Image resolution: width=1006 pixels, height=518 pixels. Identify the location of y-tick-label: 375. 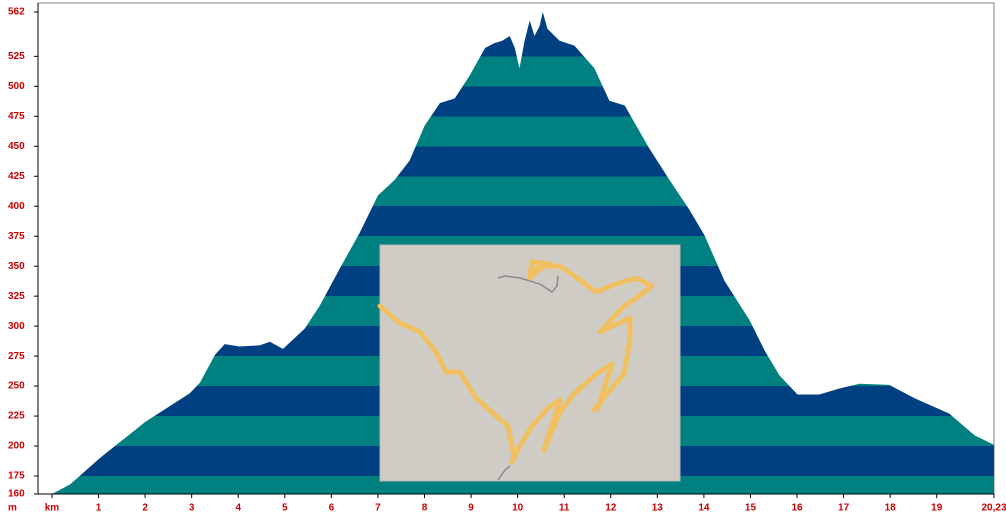
(16, 236).